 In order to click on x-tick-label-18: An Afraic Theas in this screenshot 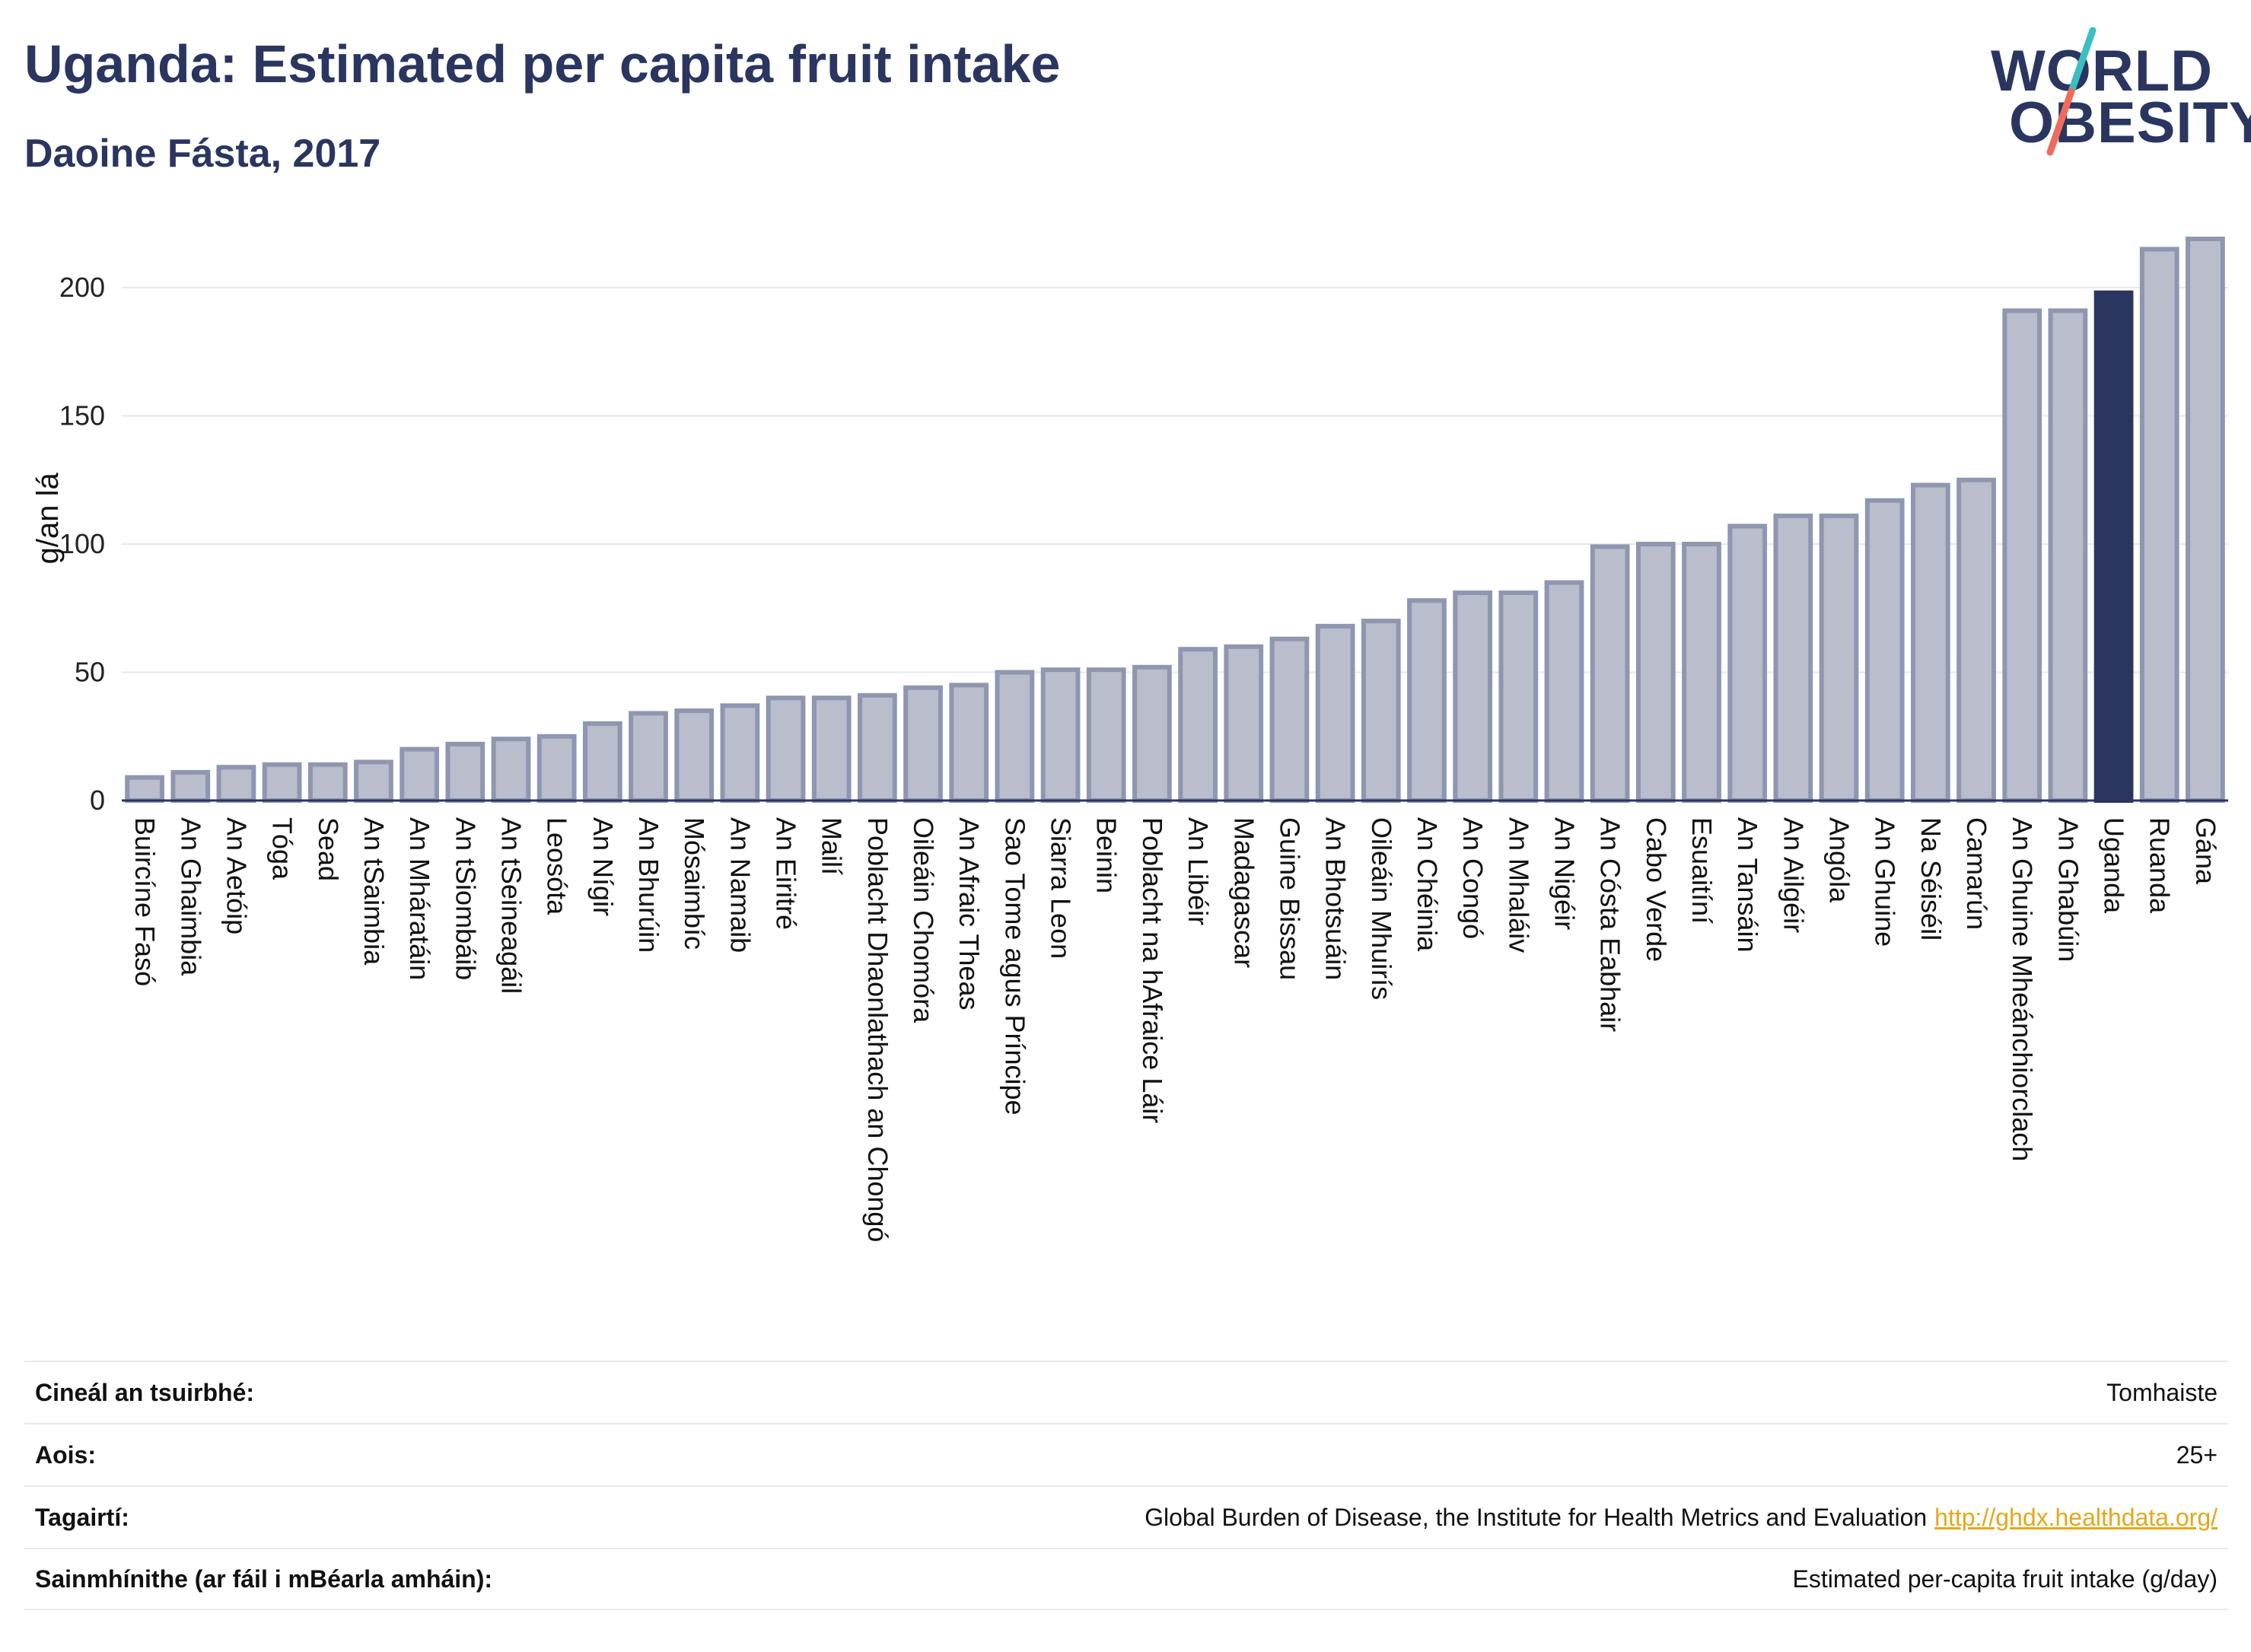, I will do `click(969, 913)`.